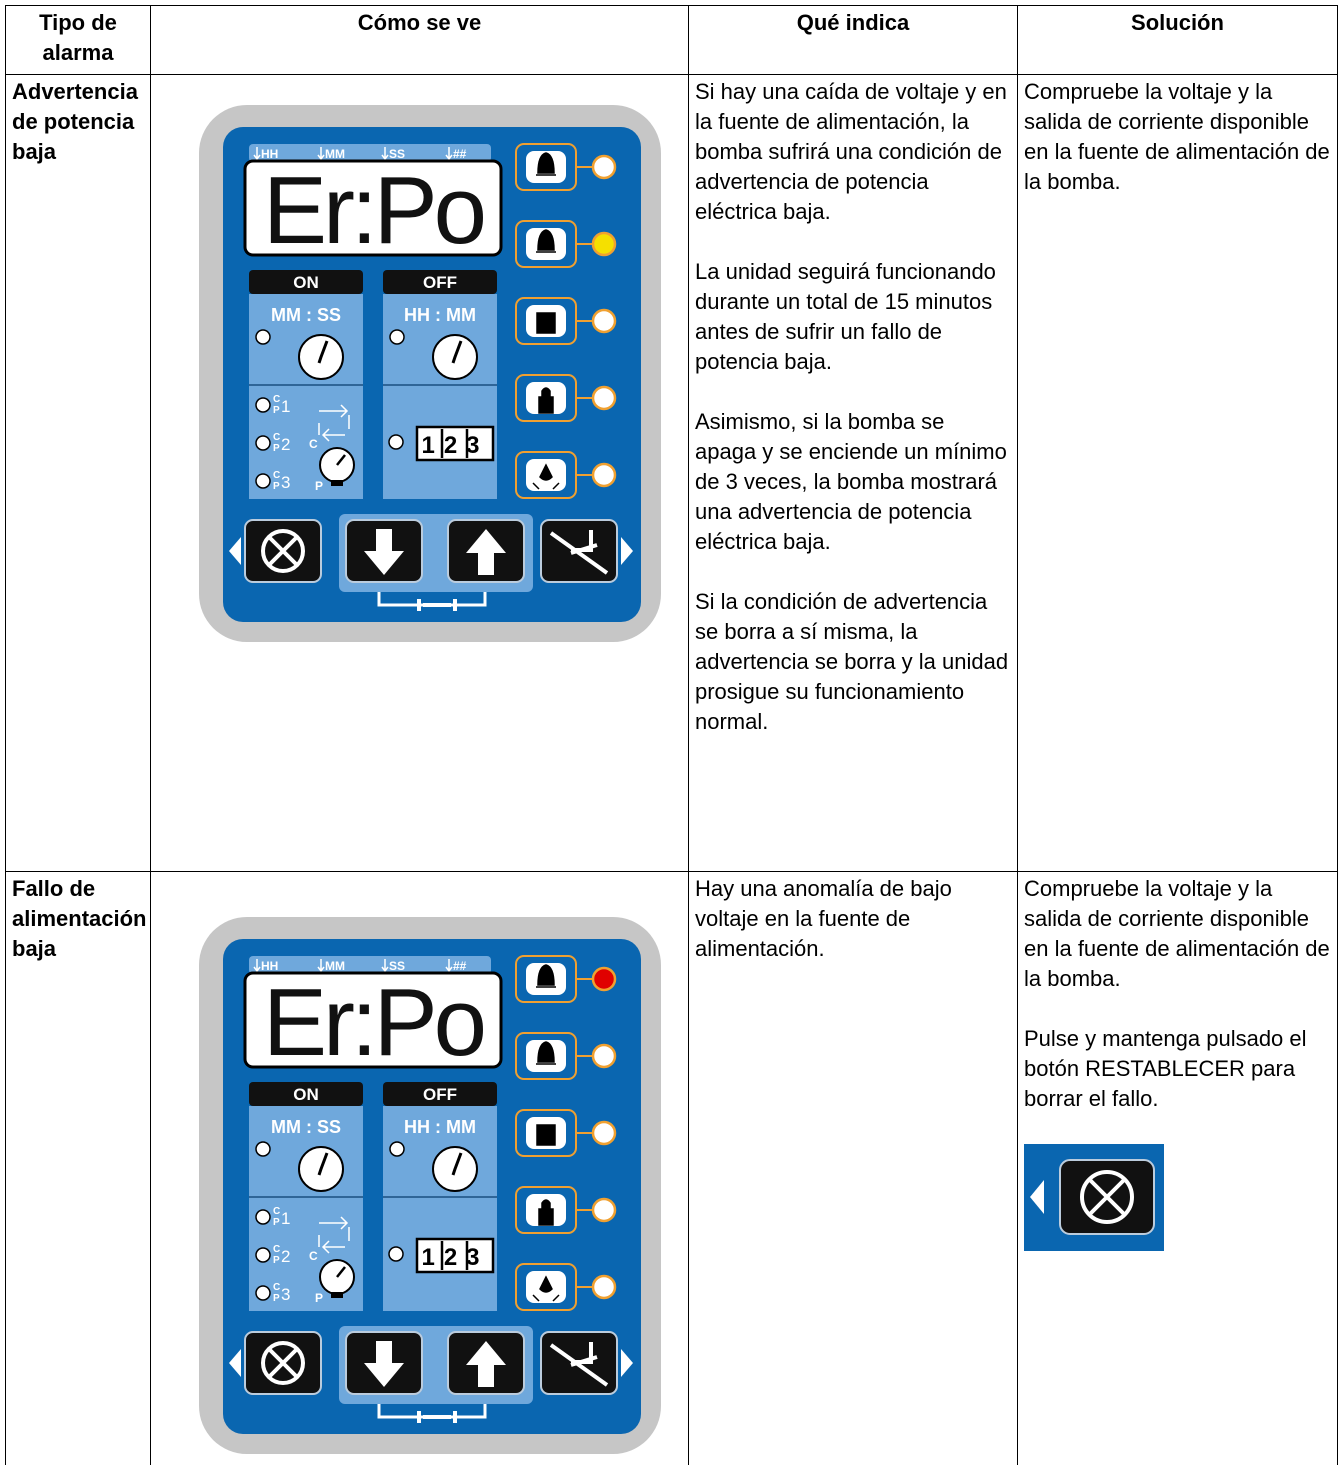 The image size is (1342, 1465). What do you see at coordinates (285, 406) in the screenshot?
I see `cycle-number: 1` at bounding box center [285, 406].